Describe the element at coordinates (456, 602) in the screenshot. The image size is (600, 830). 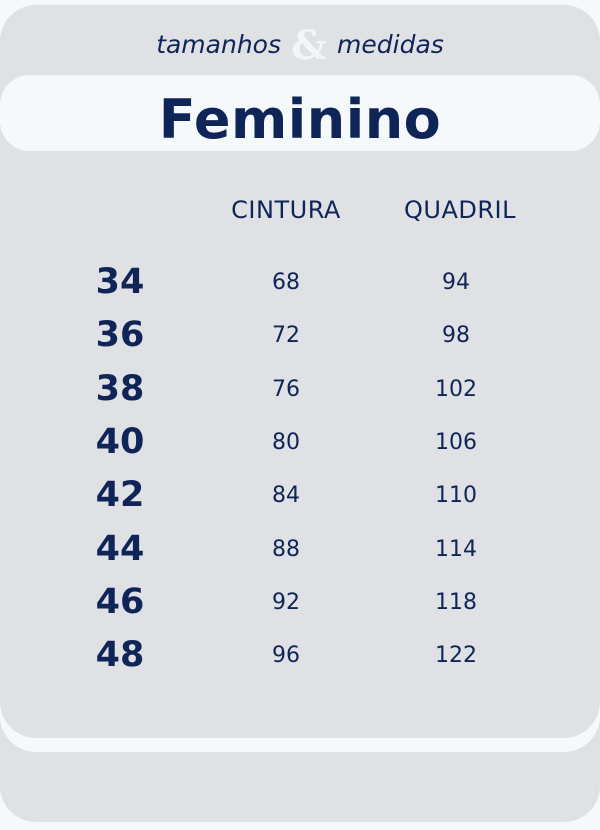
I see `quadril-cell: 118` at that location.